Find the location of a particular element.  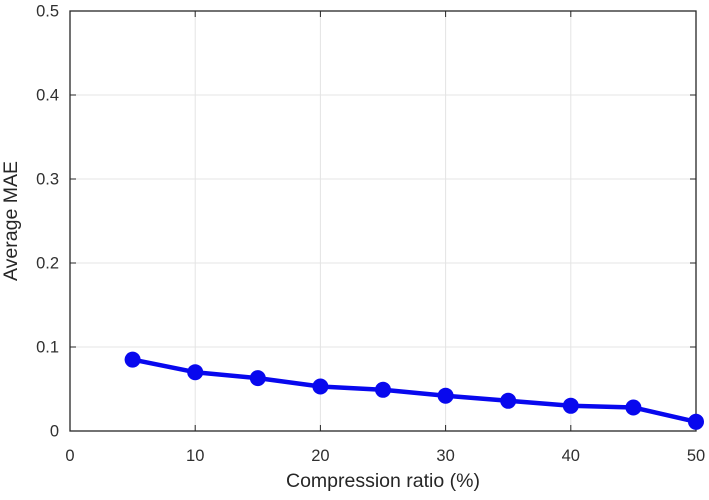

x-tick-label: 10 is located at coordinates (195, 456).